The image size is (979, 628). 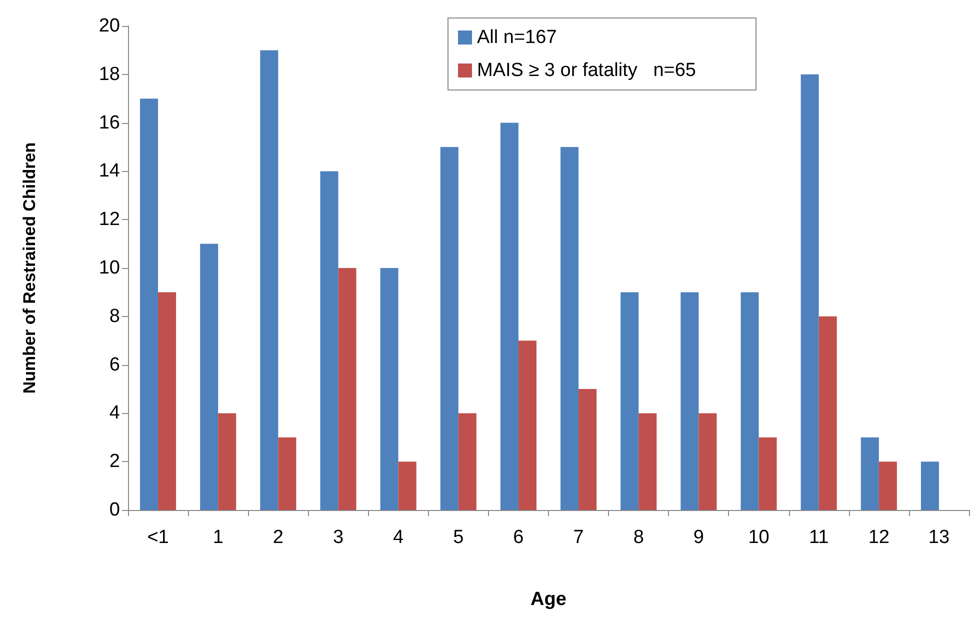 I want to click on x-tick-label: 2, so click(x=278, y=537).